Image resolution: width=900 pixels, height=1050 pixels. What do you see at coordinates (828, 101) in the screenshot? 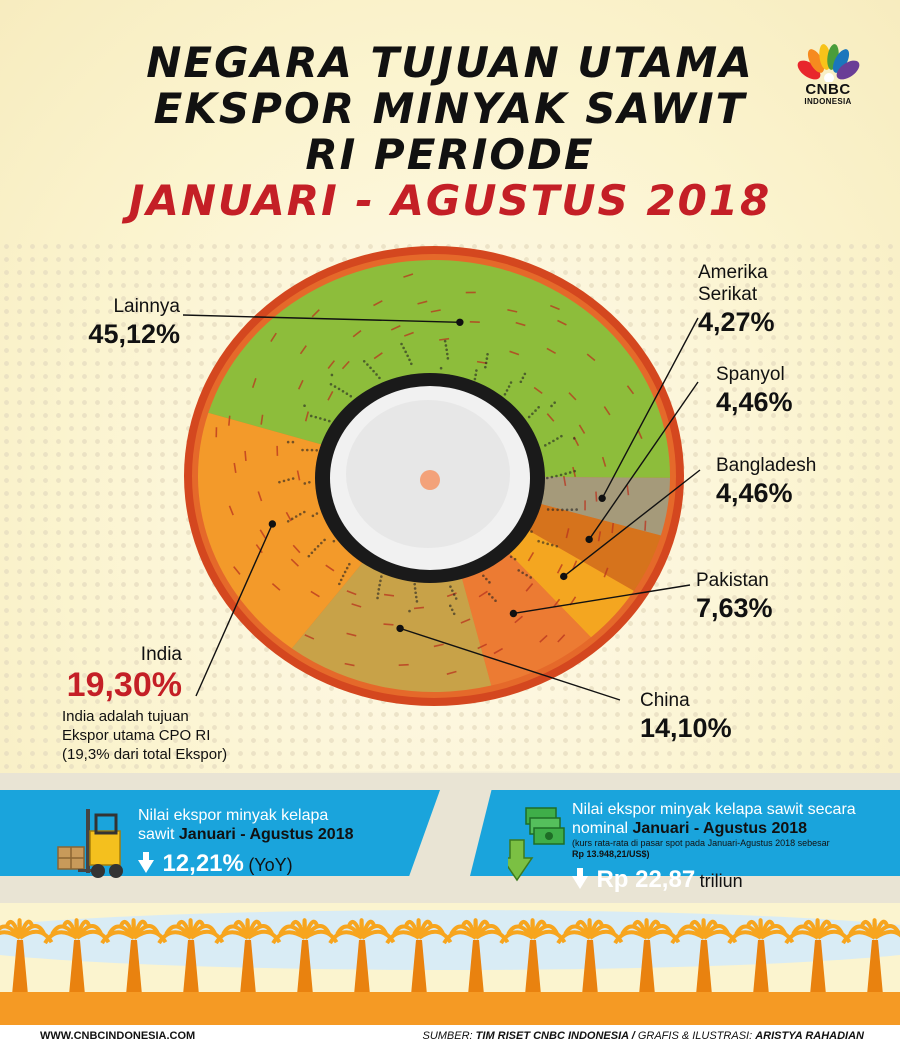
I see `logo-sub: INDONESIA` at bounding box center [828, 101].